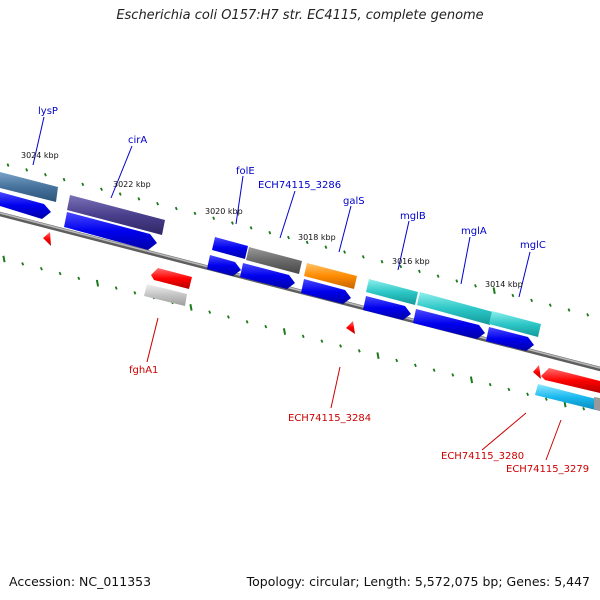  I want to click on gene-label-ECH74115_3279: ECH74115_3279, so click(547, 469).